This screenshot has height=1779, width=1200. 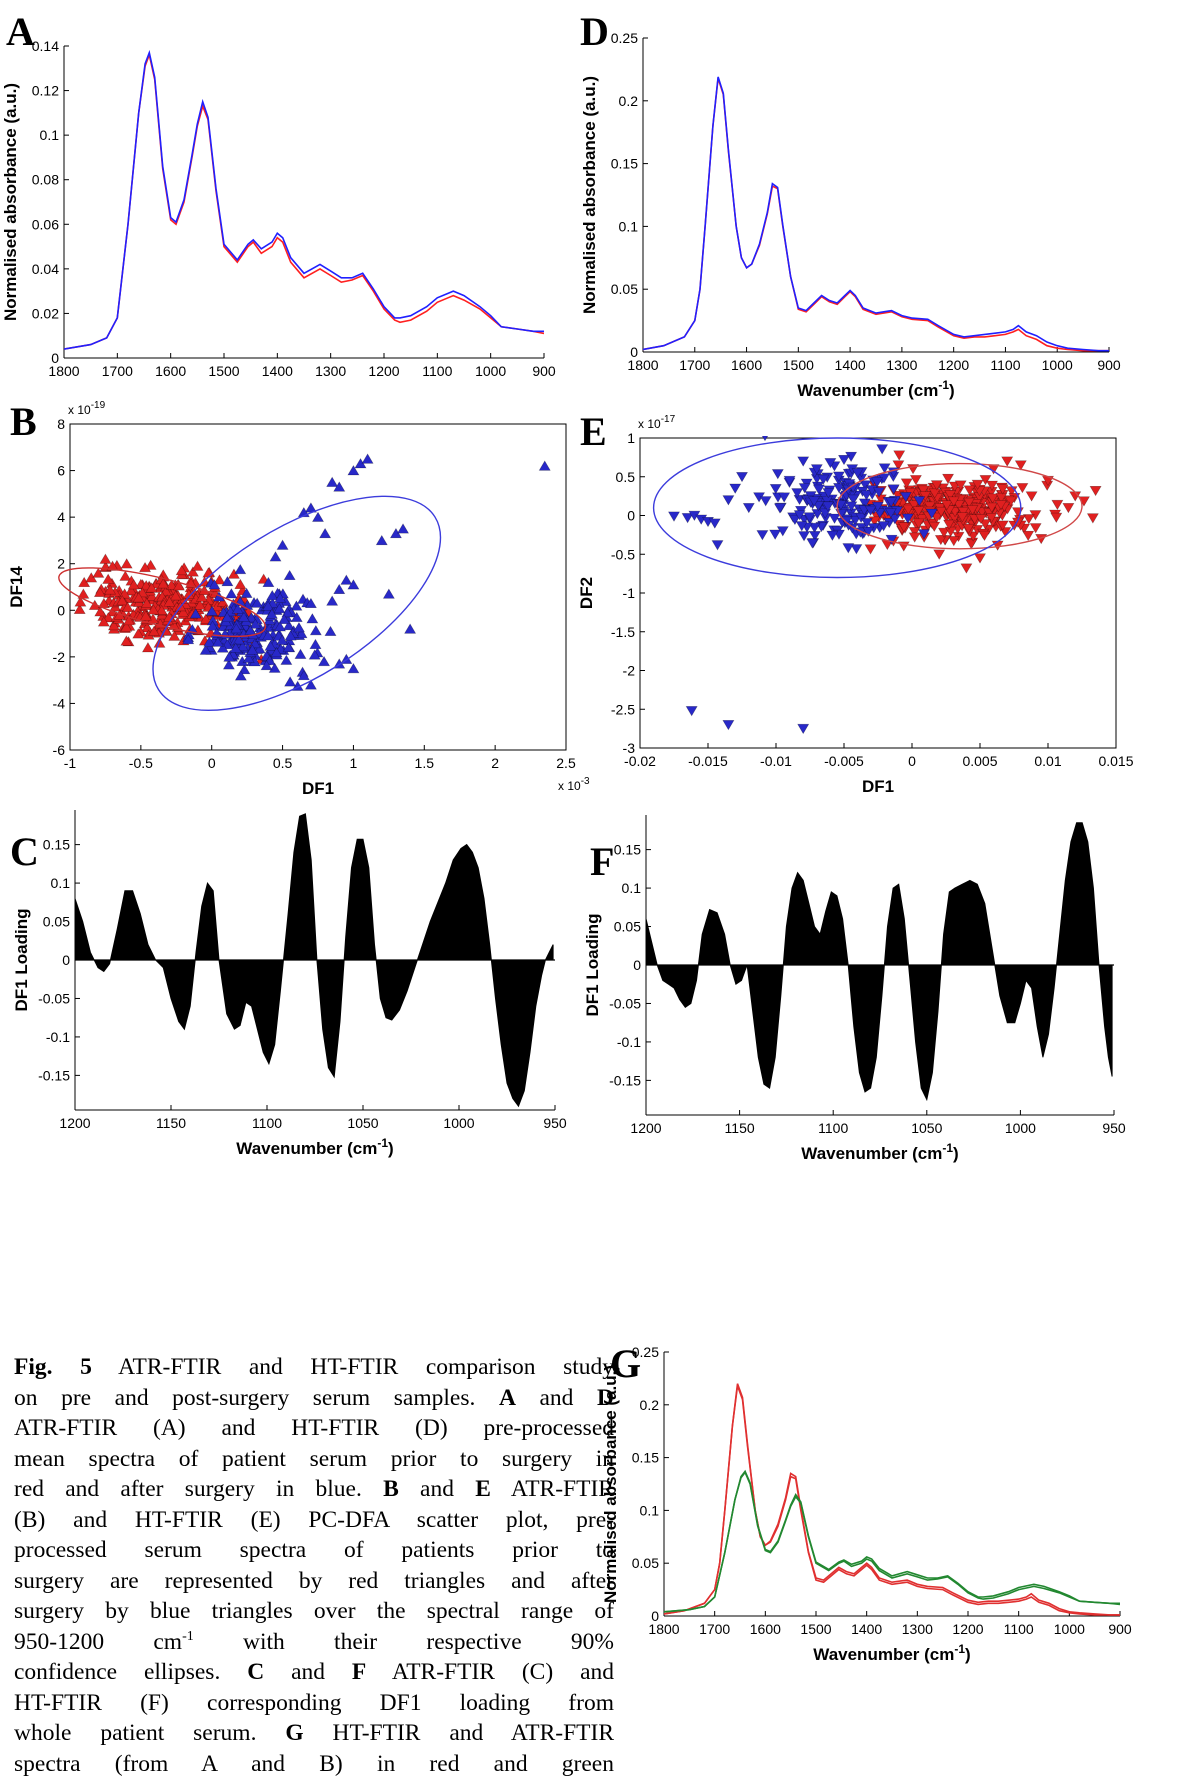 What do you see at coordinates (765, 1629) in the screenshot?
I see `x-tick-label: 1600` at bounding box center [765, 1629].